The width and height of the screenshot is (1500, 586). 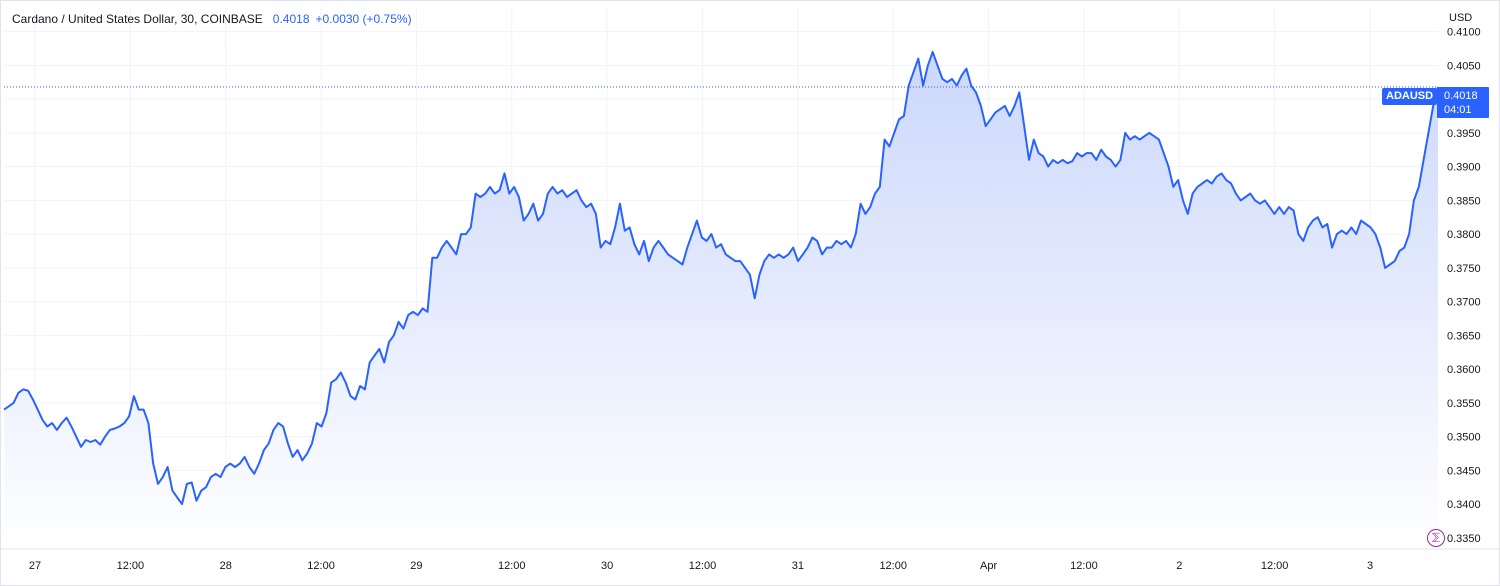 What do you see at coordinates (1464, 404) in the screenshot?
I see `y-tick-label: 0.3550` at bounding box center [1464, 404].